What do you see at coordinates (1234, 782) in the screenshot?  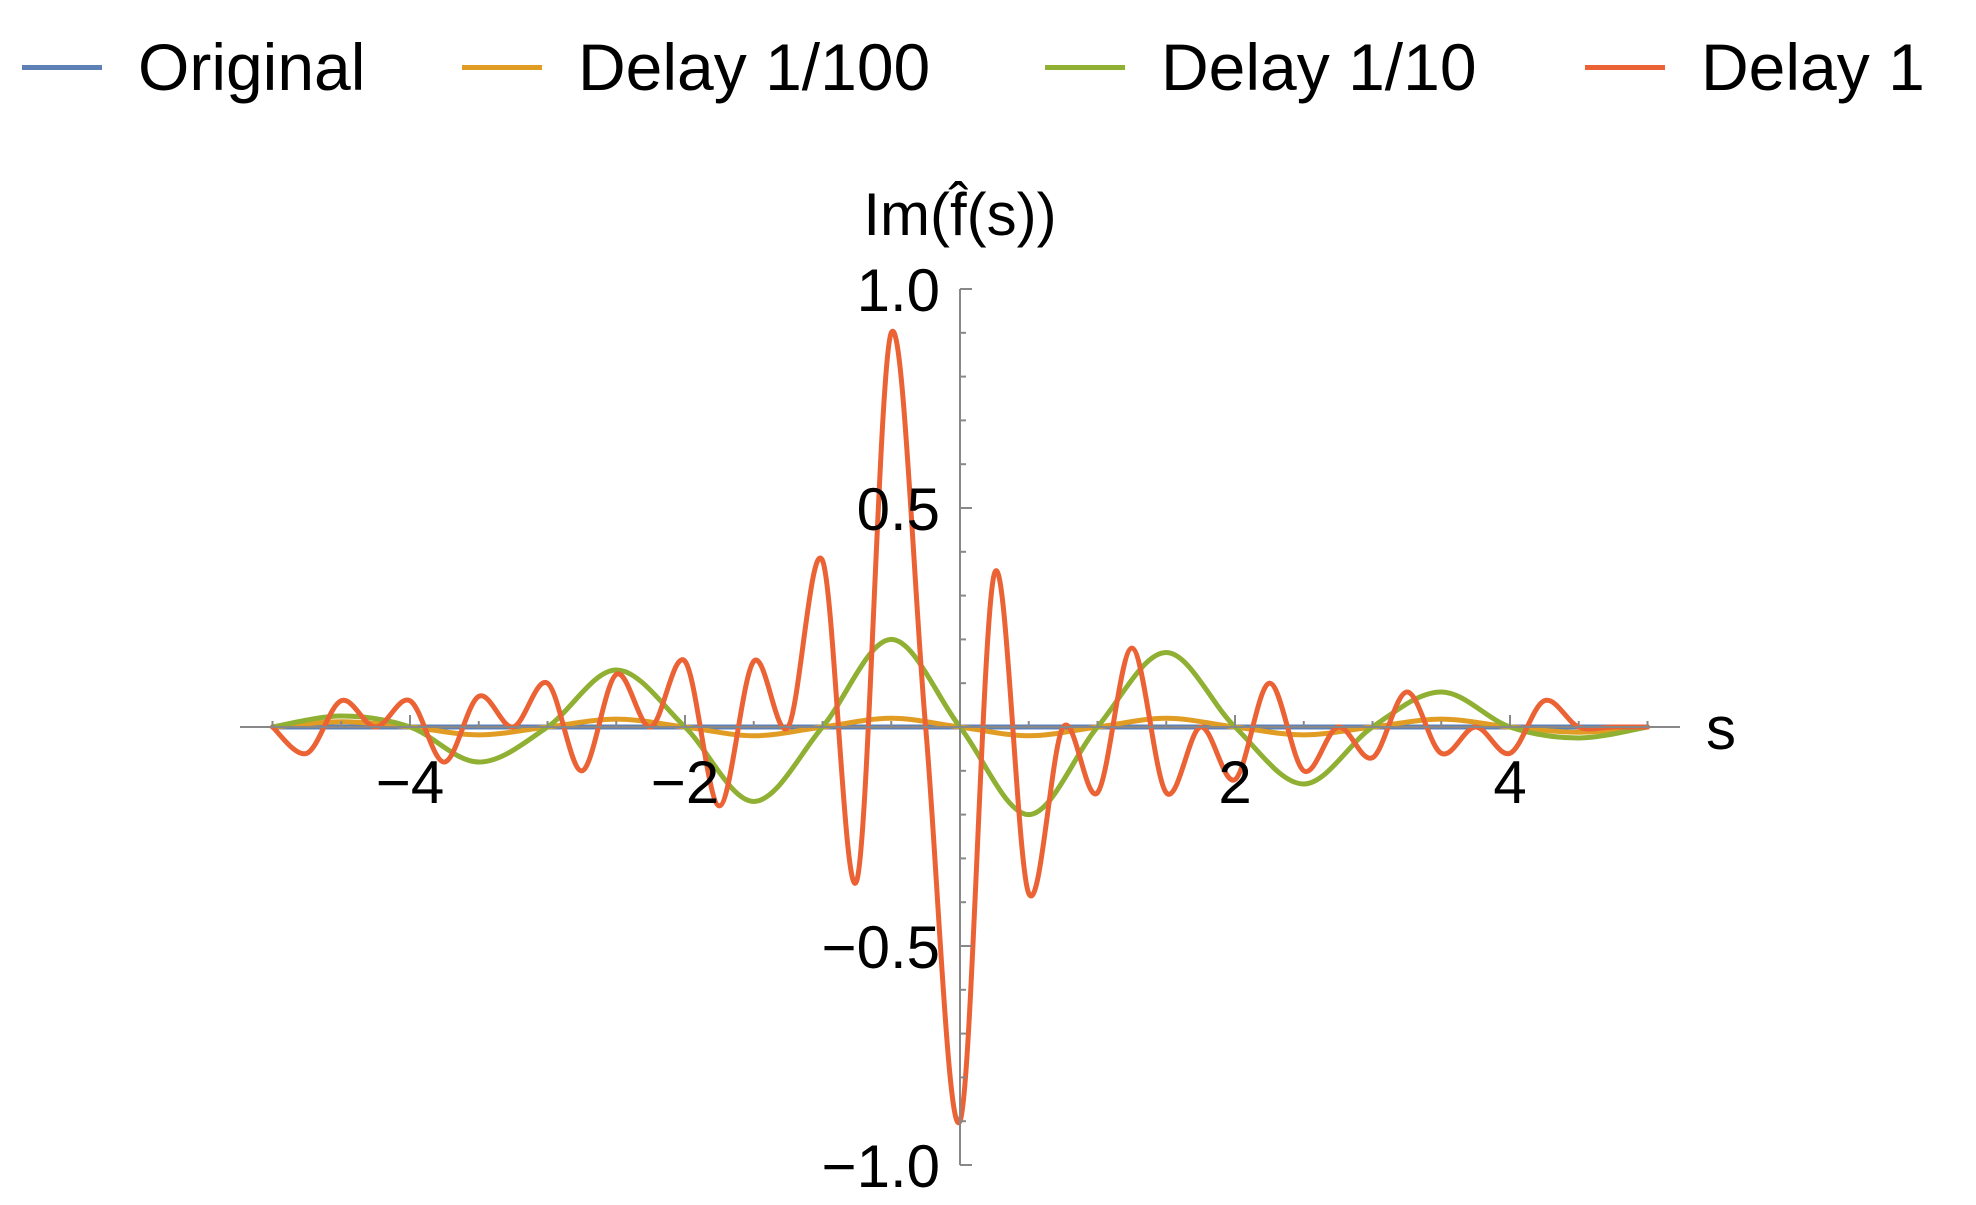 I see `x-tick-label: 2` at bounding box center [1234, 782].